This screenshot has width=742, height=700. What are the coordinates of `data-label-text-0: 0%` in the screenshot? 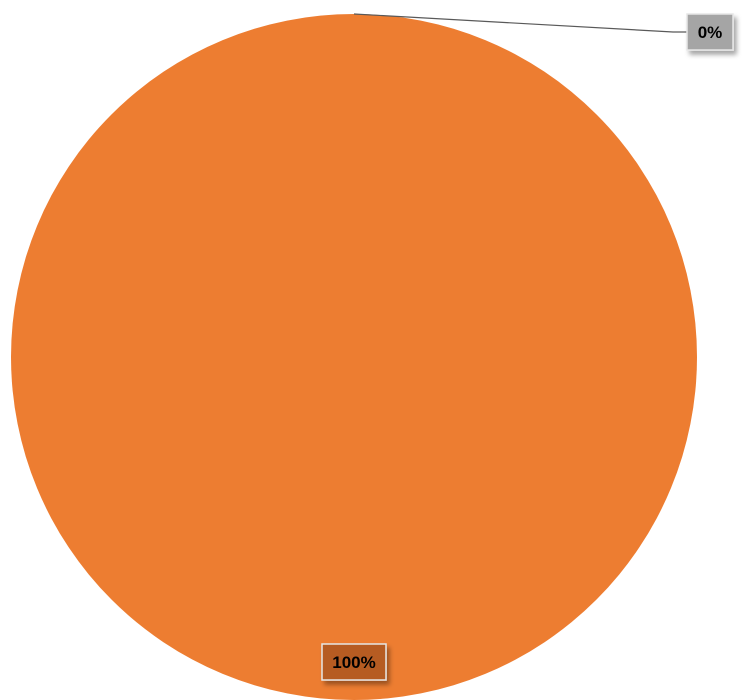 It's located at (710, 32).